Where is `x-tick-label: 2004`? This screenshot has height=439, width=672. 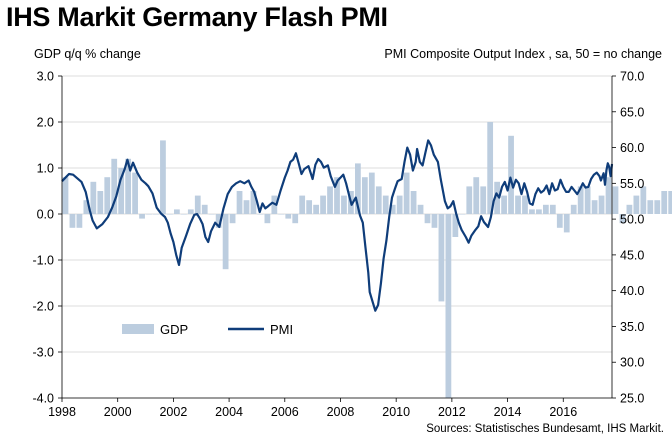
x-tick-label: 2004 is located at coordinates (229, 412).